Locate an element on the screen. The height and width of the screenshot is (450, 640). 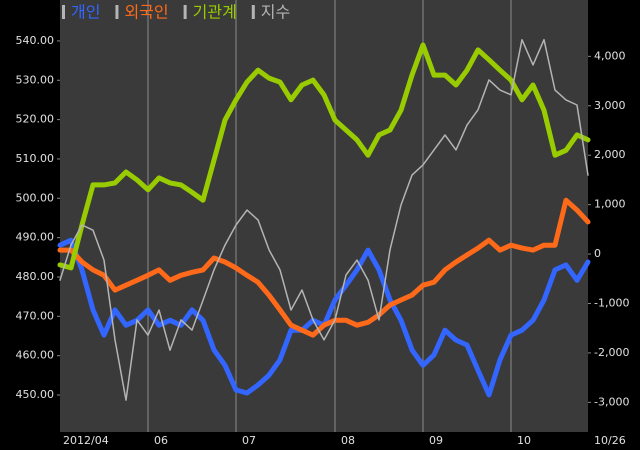
y-tick-label: 480.00 is located at coordinates (35, 276).